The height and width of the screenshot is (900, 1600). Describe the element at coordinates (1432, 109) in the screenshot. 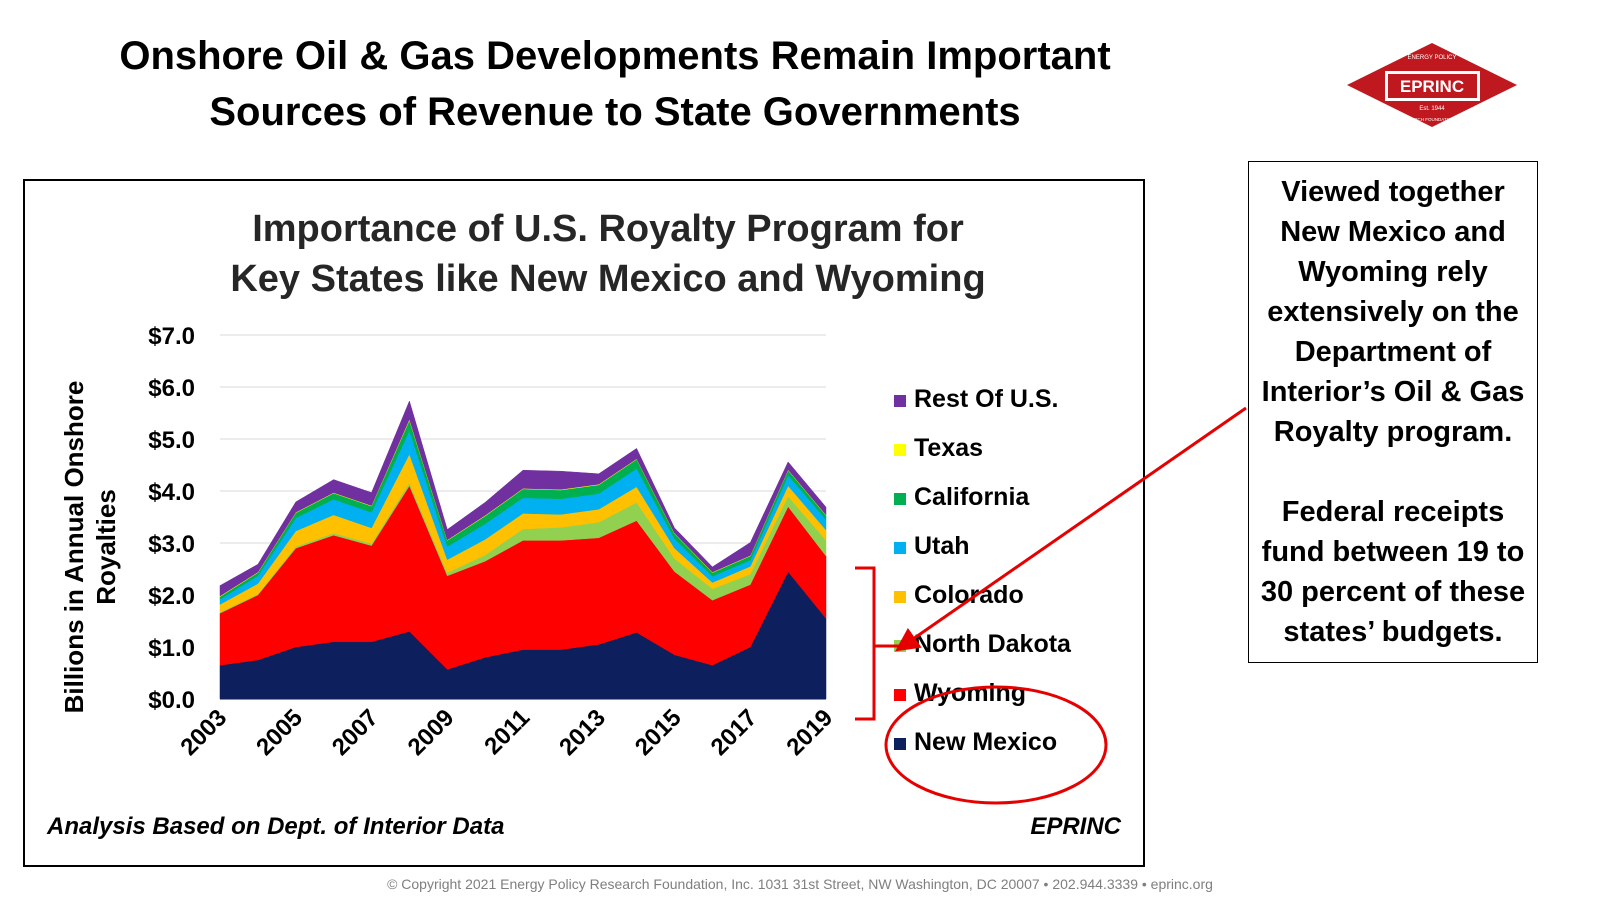

I see `logo-est: Est. 1944` at that location.